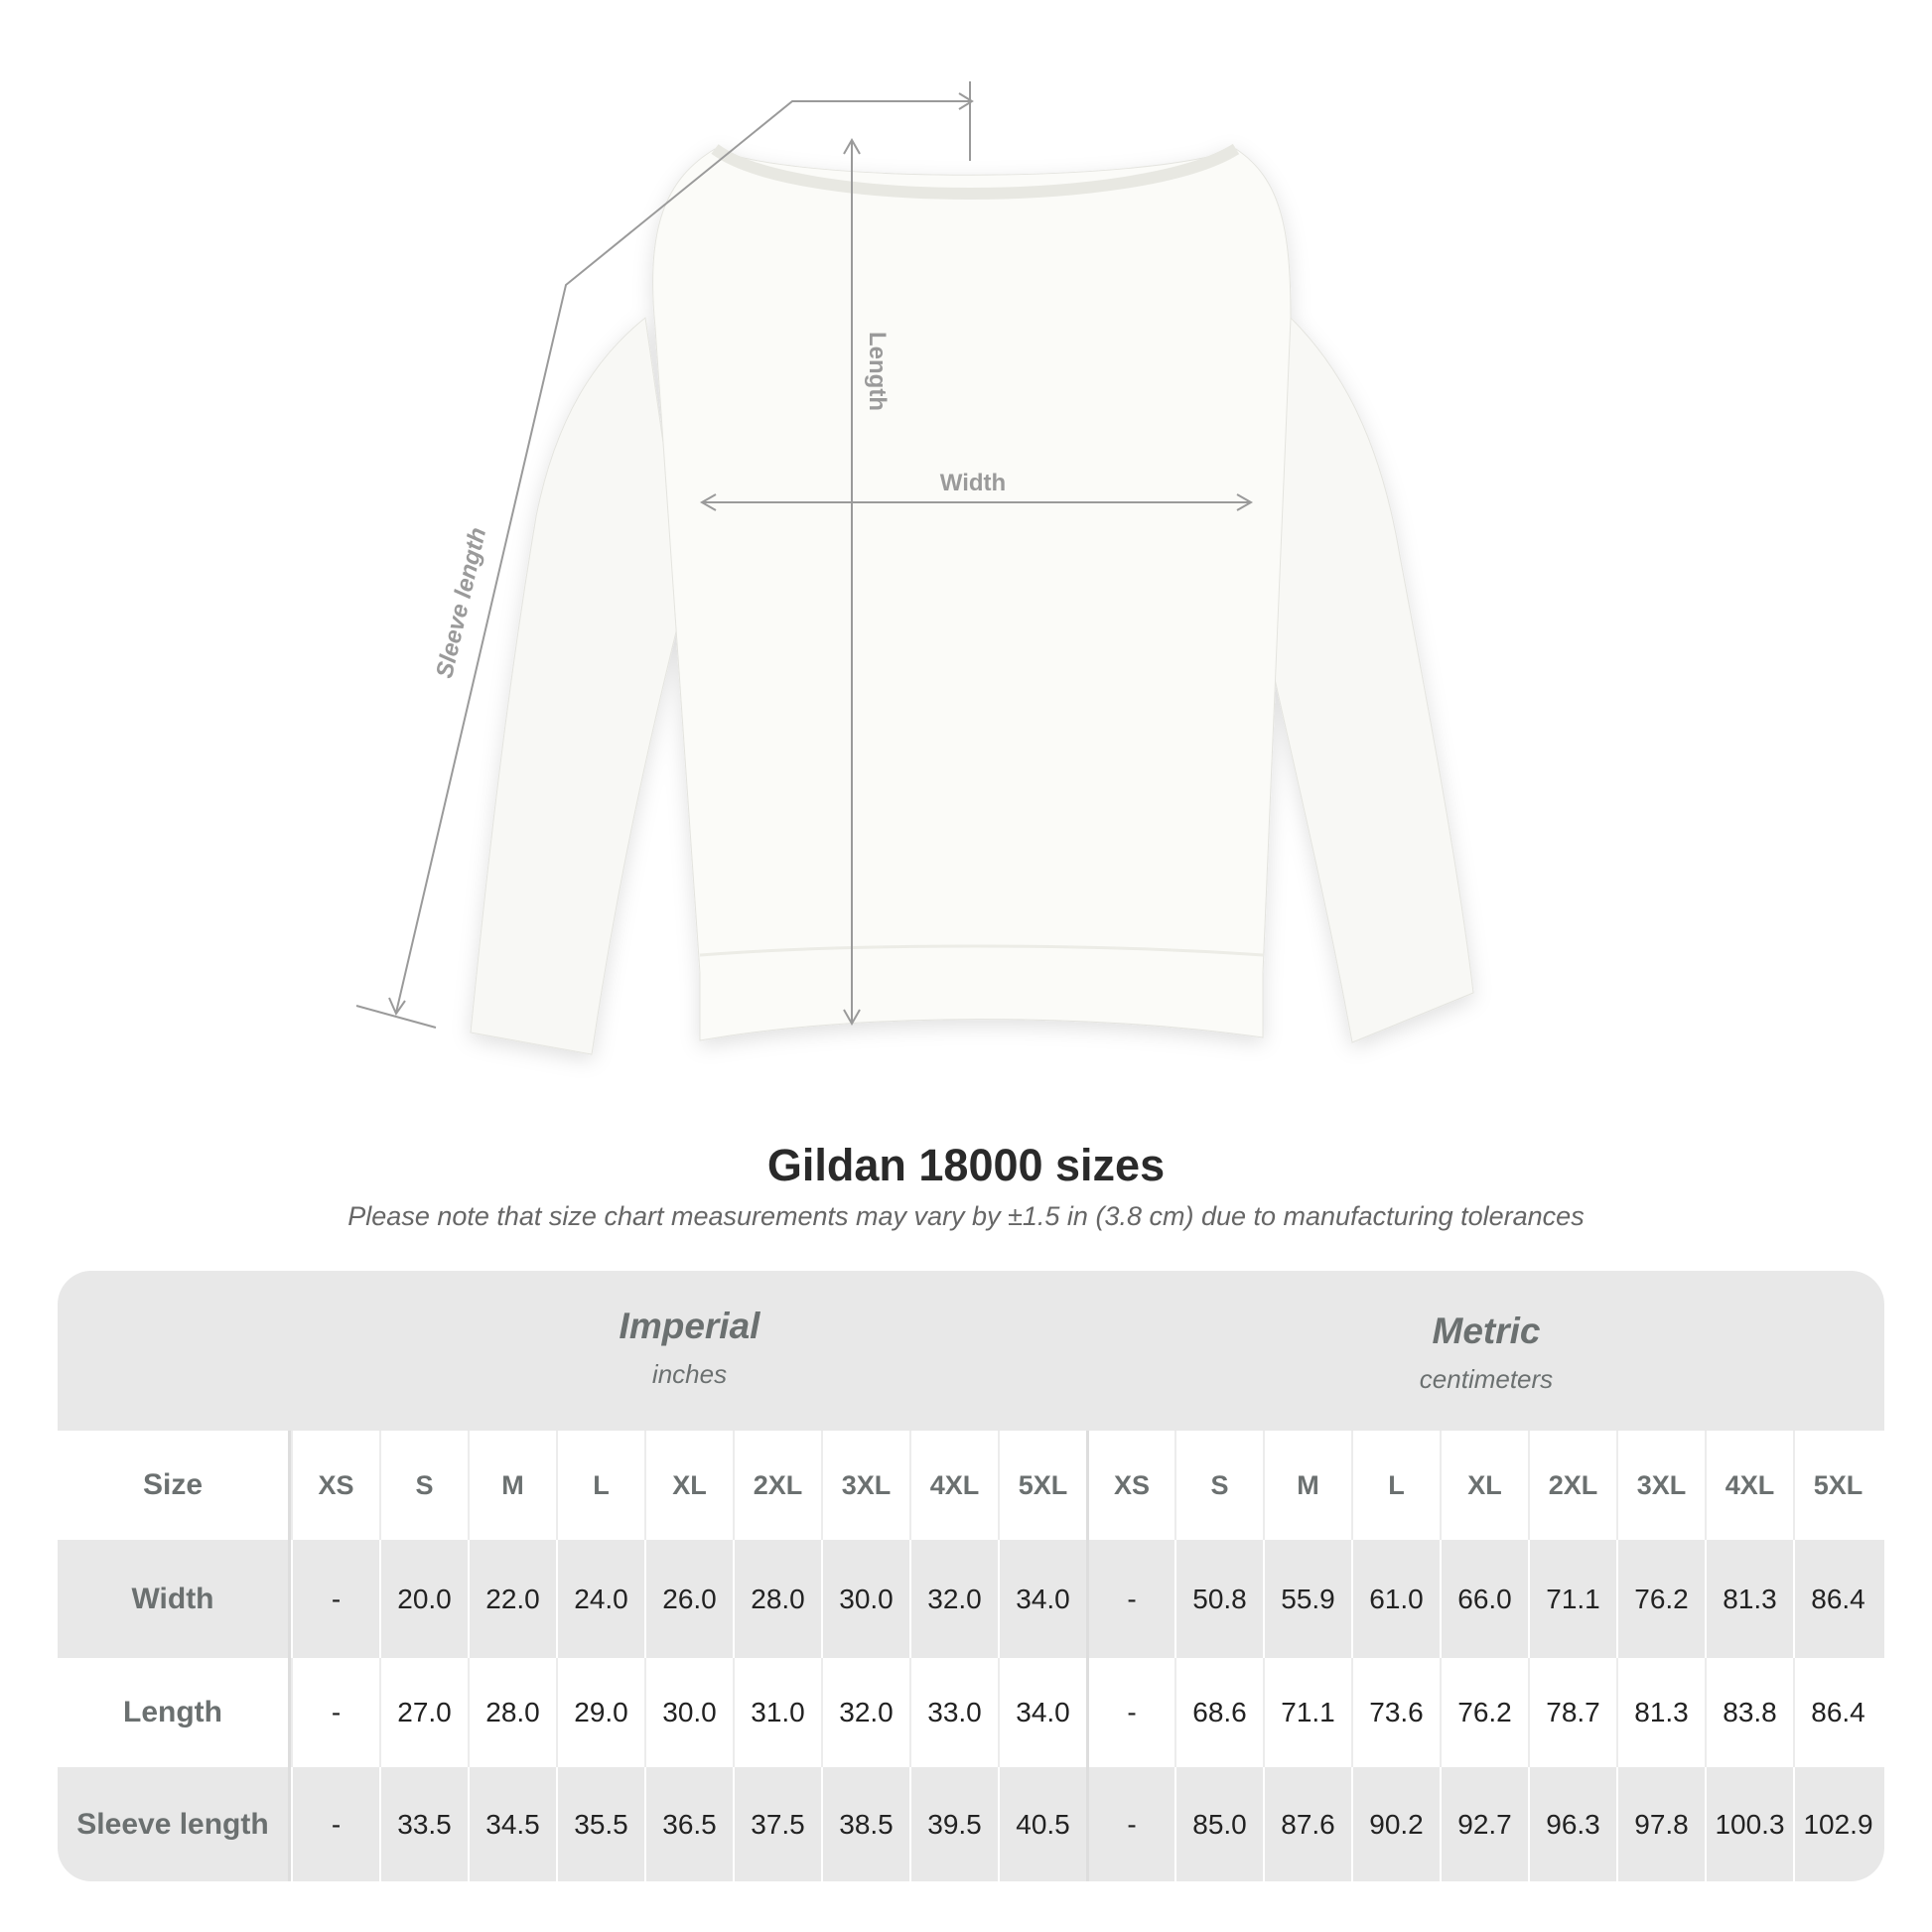  Describe the element at coordinates (1486, 1331) in the screenshot. I see `metric-title: Metric` at that location.